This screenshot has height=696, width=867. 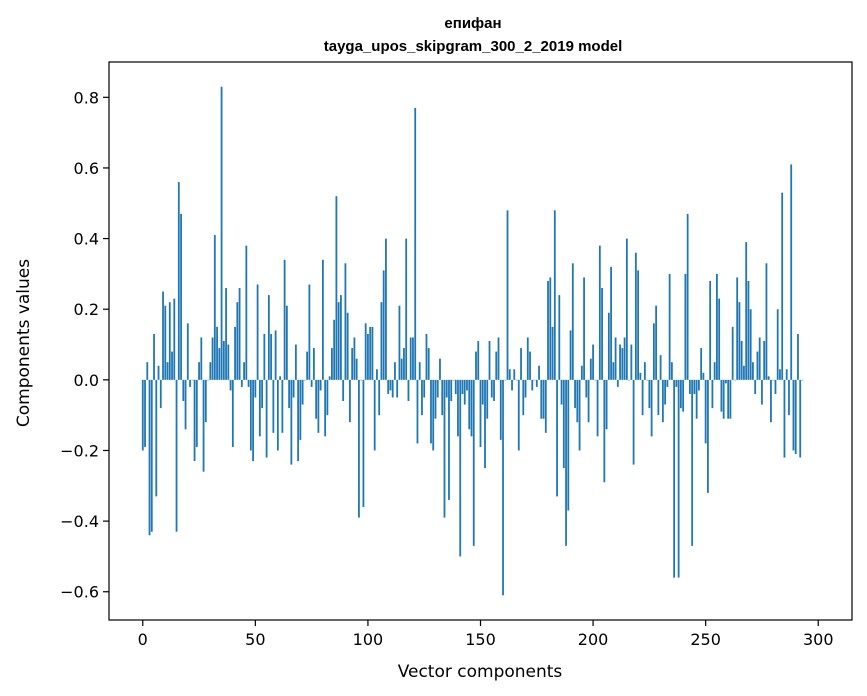 What do you see at coordinates (480, 639) in the screenshot?
I see `x-tick-label: 150` at bounding box center [480, 639].